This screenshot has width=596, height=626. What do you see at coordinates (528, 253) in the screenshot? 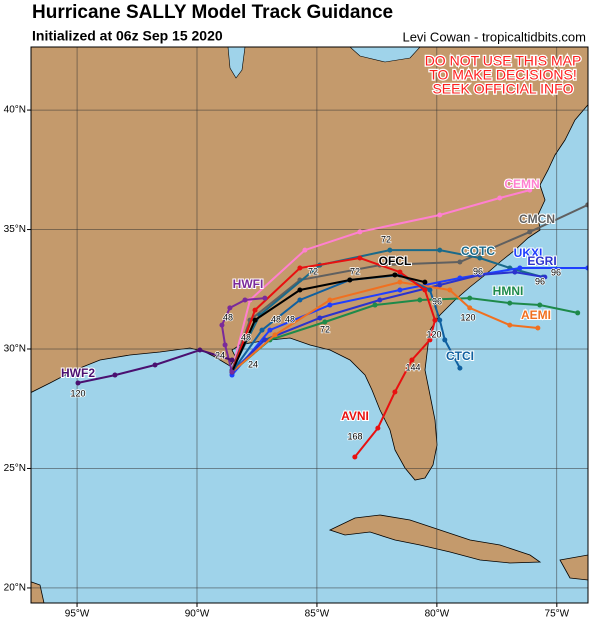
I see `model-label: UKXI` at bounding box center [528, 253].